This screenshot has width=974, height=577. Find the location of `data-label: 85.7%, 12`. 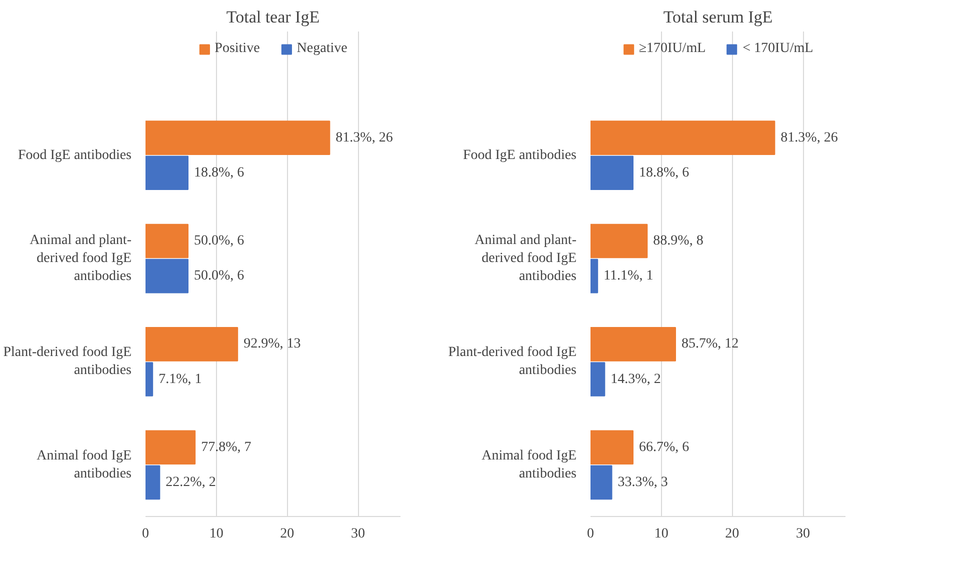

data-label: 85.7%, 12 is located at coordinates (710, 344).